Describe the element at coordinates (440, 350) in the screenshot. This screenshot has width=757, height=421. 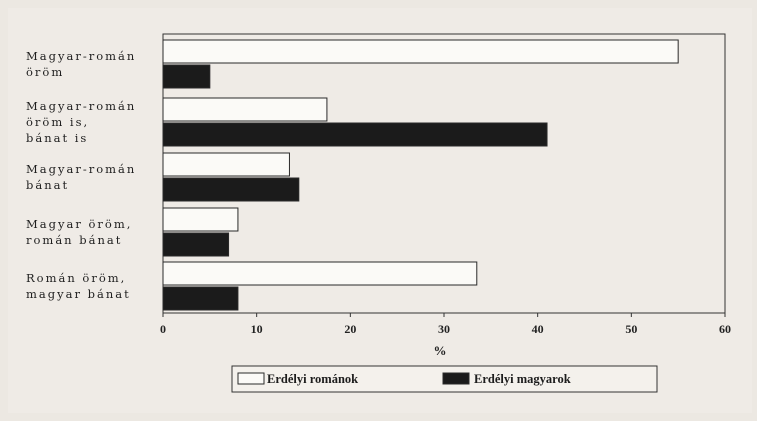
I see `x-axis-title: %` at that location.